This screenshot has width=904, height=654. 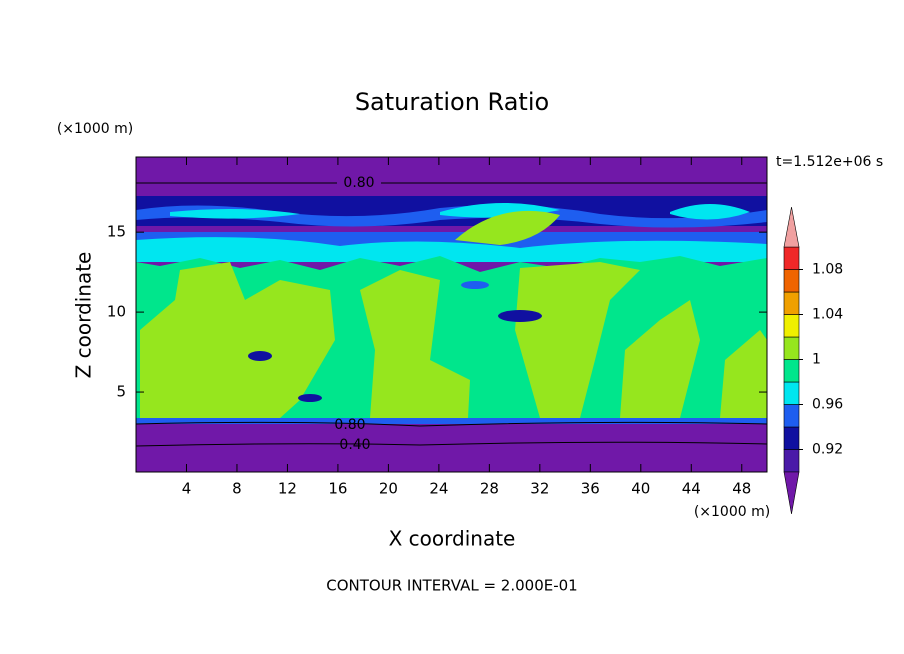 What do you see at coordinates (451, 586) in the screenshot?
I see `footer-note: CONTOUR INTERVAL = 2.000E-01` at bounding box center [451, 586].